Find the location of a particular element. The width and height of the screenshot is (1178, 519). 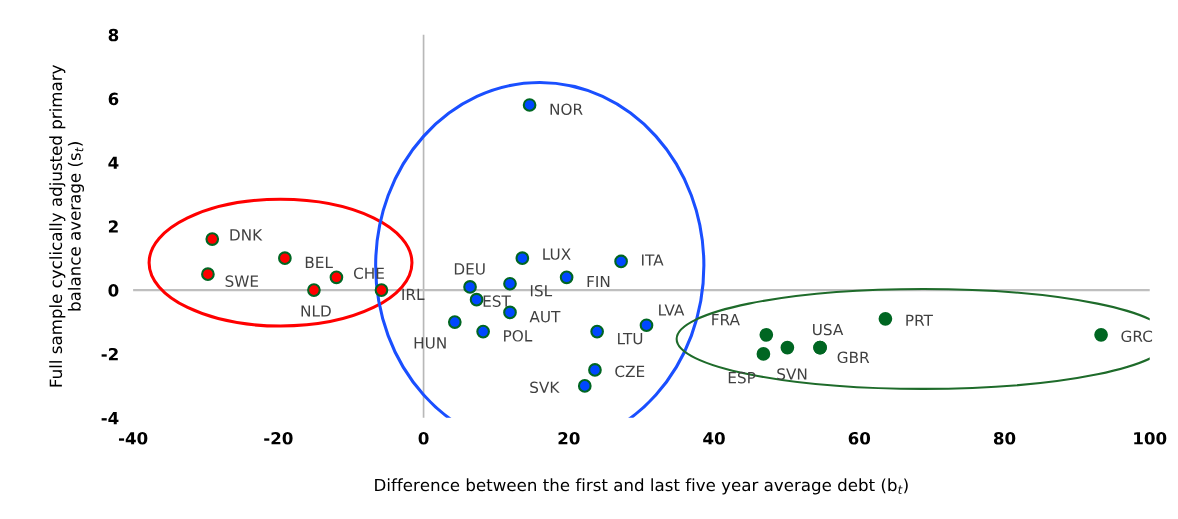

annotation: LTU is located at coordinates (630, 339).